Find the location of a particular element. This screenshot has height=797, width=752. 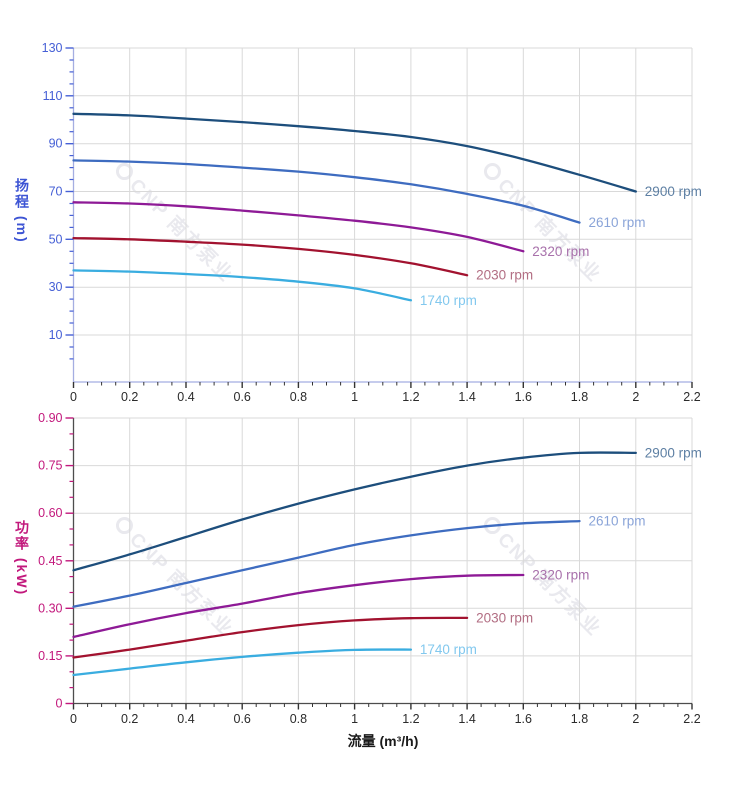

y-tick-label: 50 is located at coordinates (56, 239).